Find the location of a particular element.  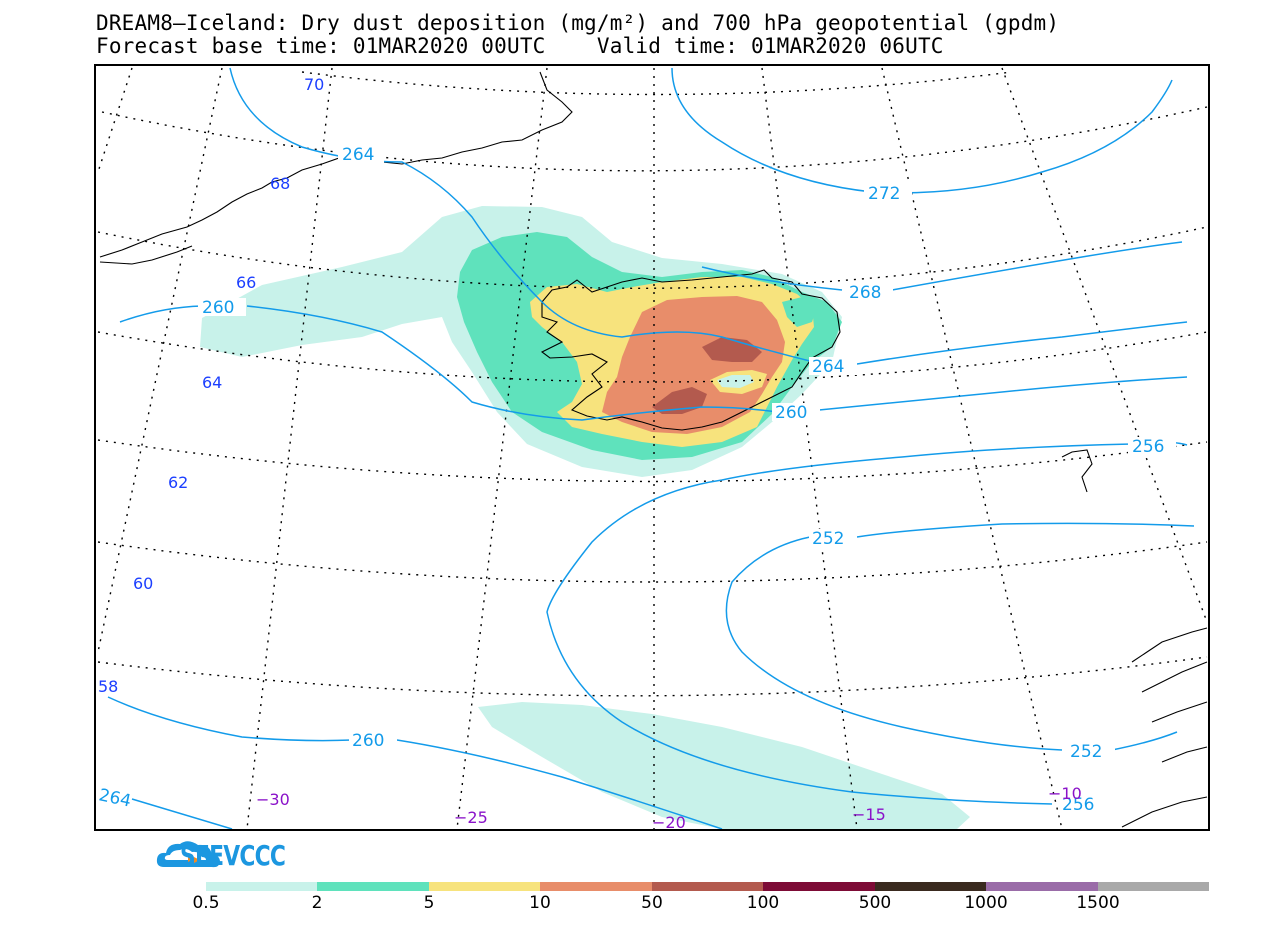

colorbar-label: 1500 is located at coordinates (1098, 903).